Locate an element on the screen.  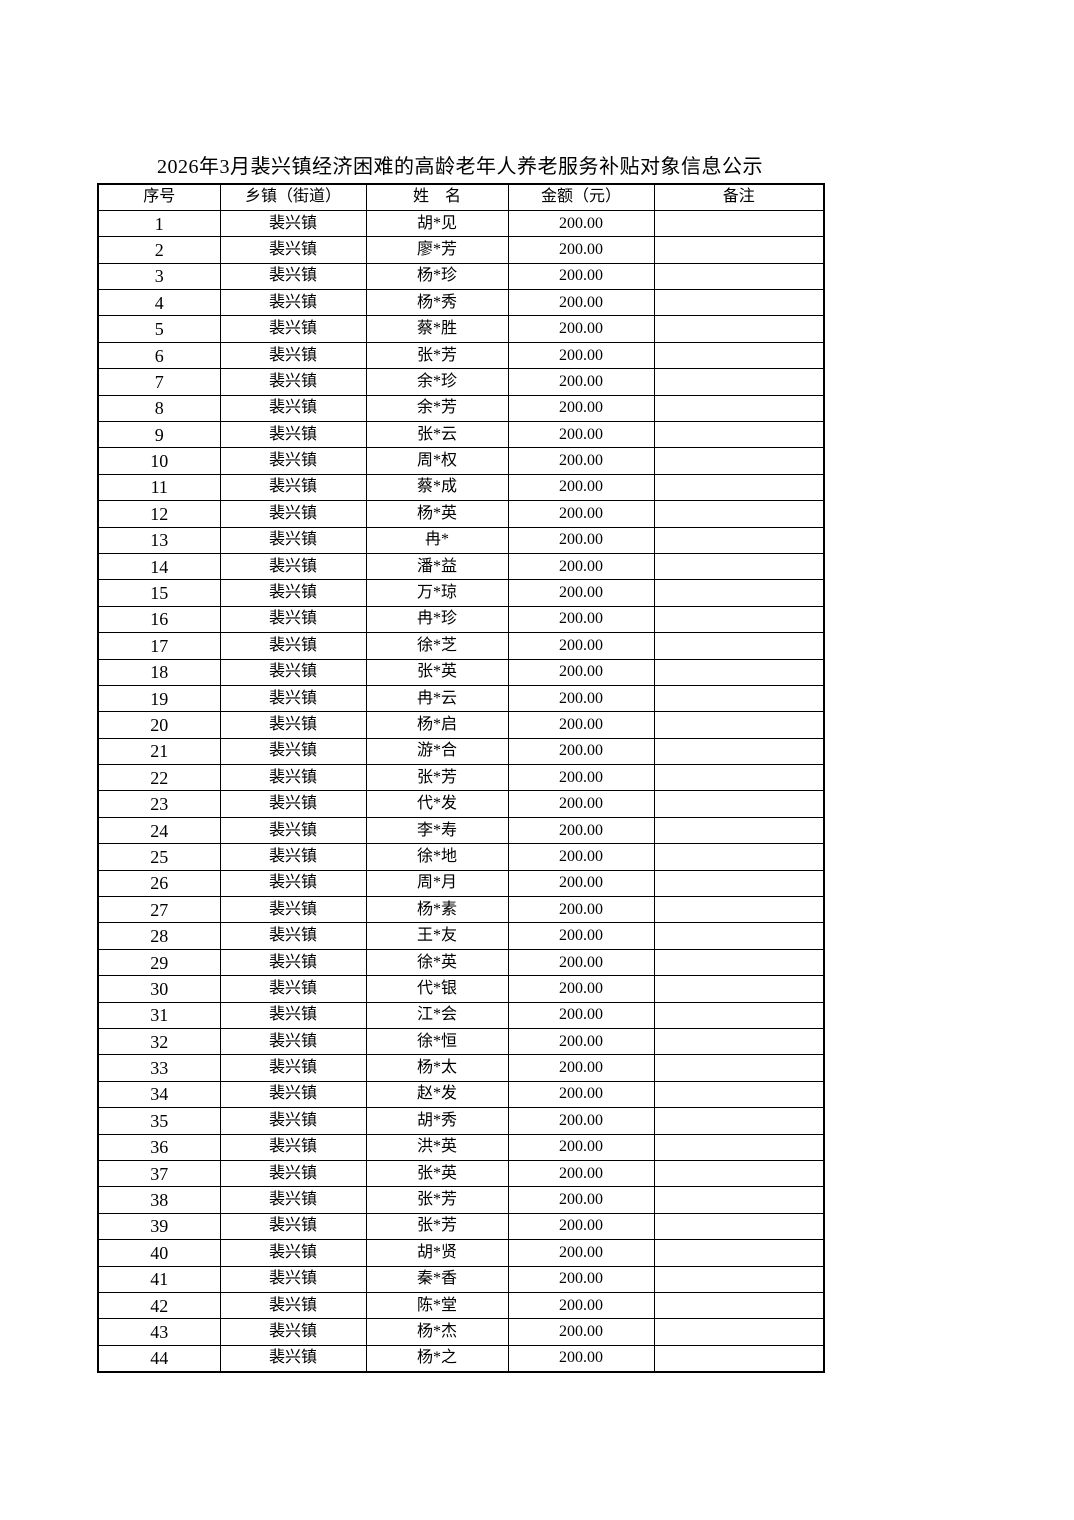
serial-number-cell: 23 is located at coordinates (159, 804).